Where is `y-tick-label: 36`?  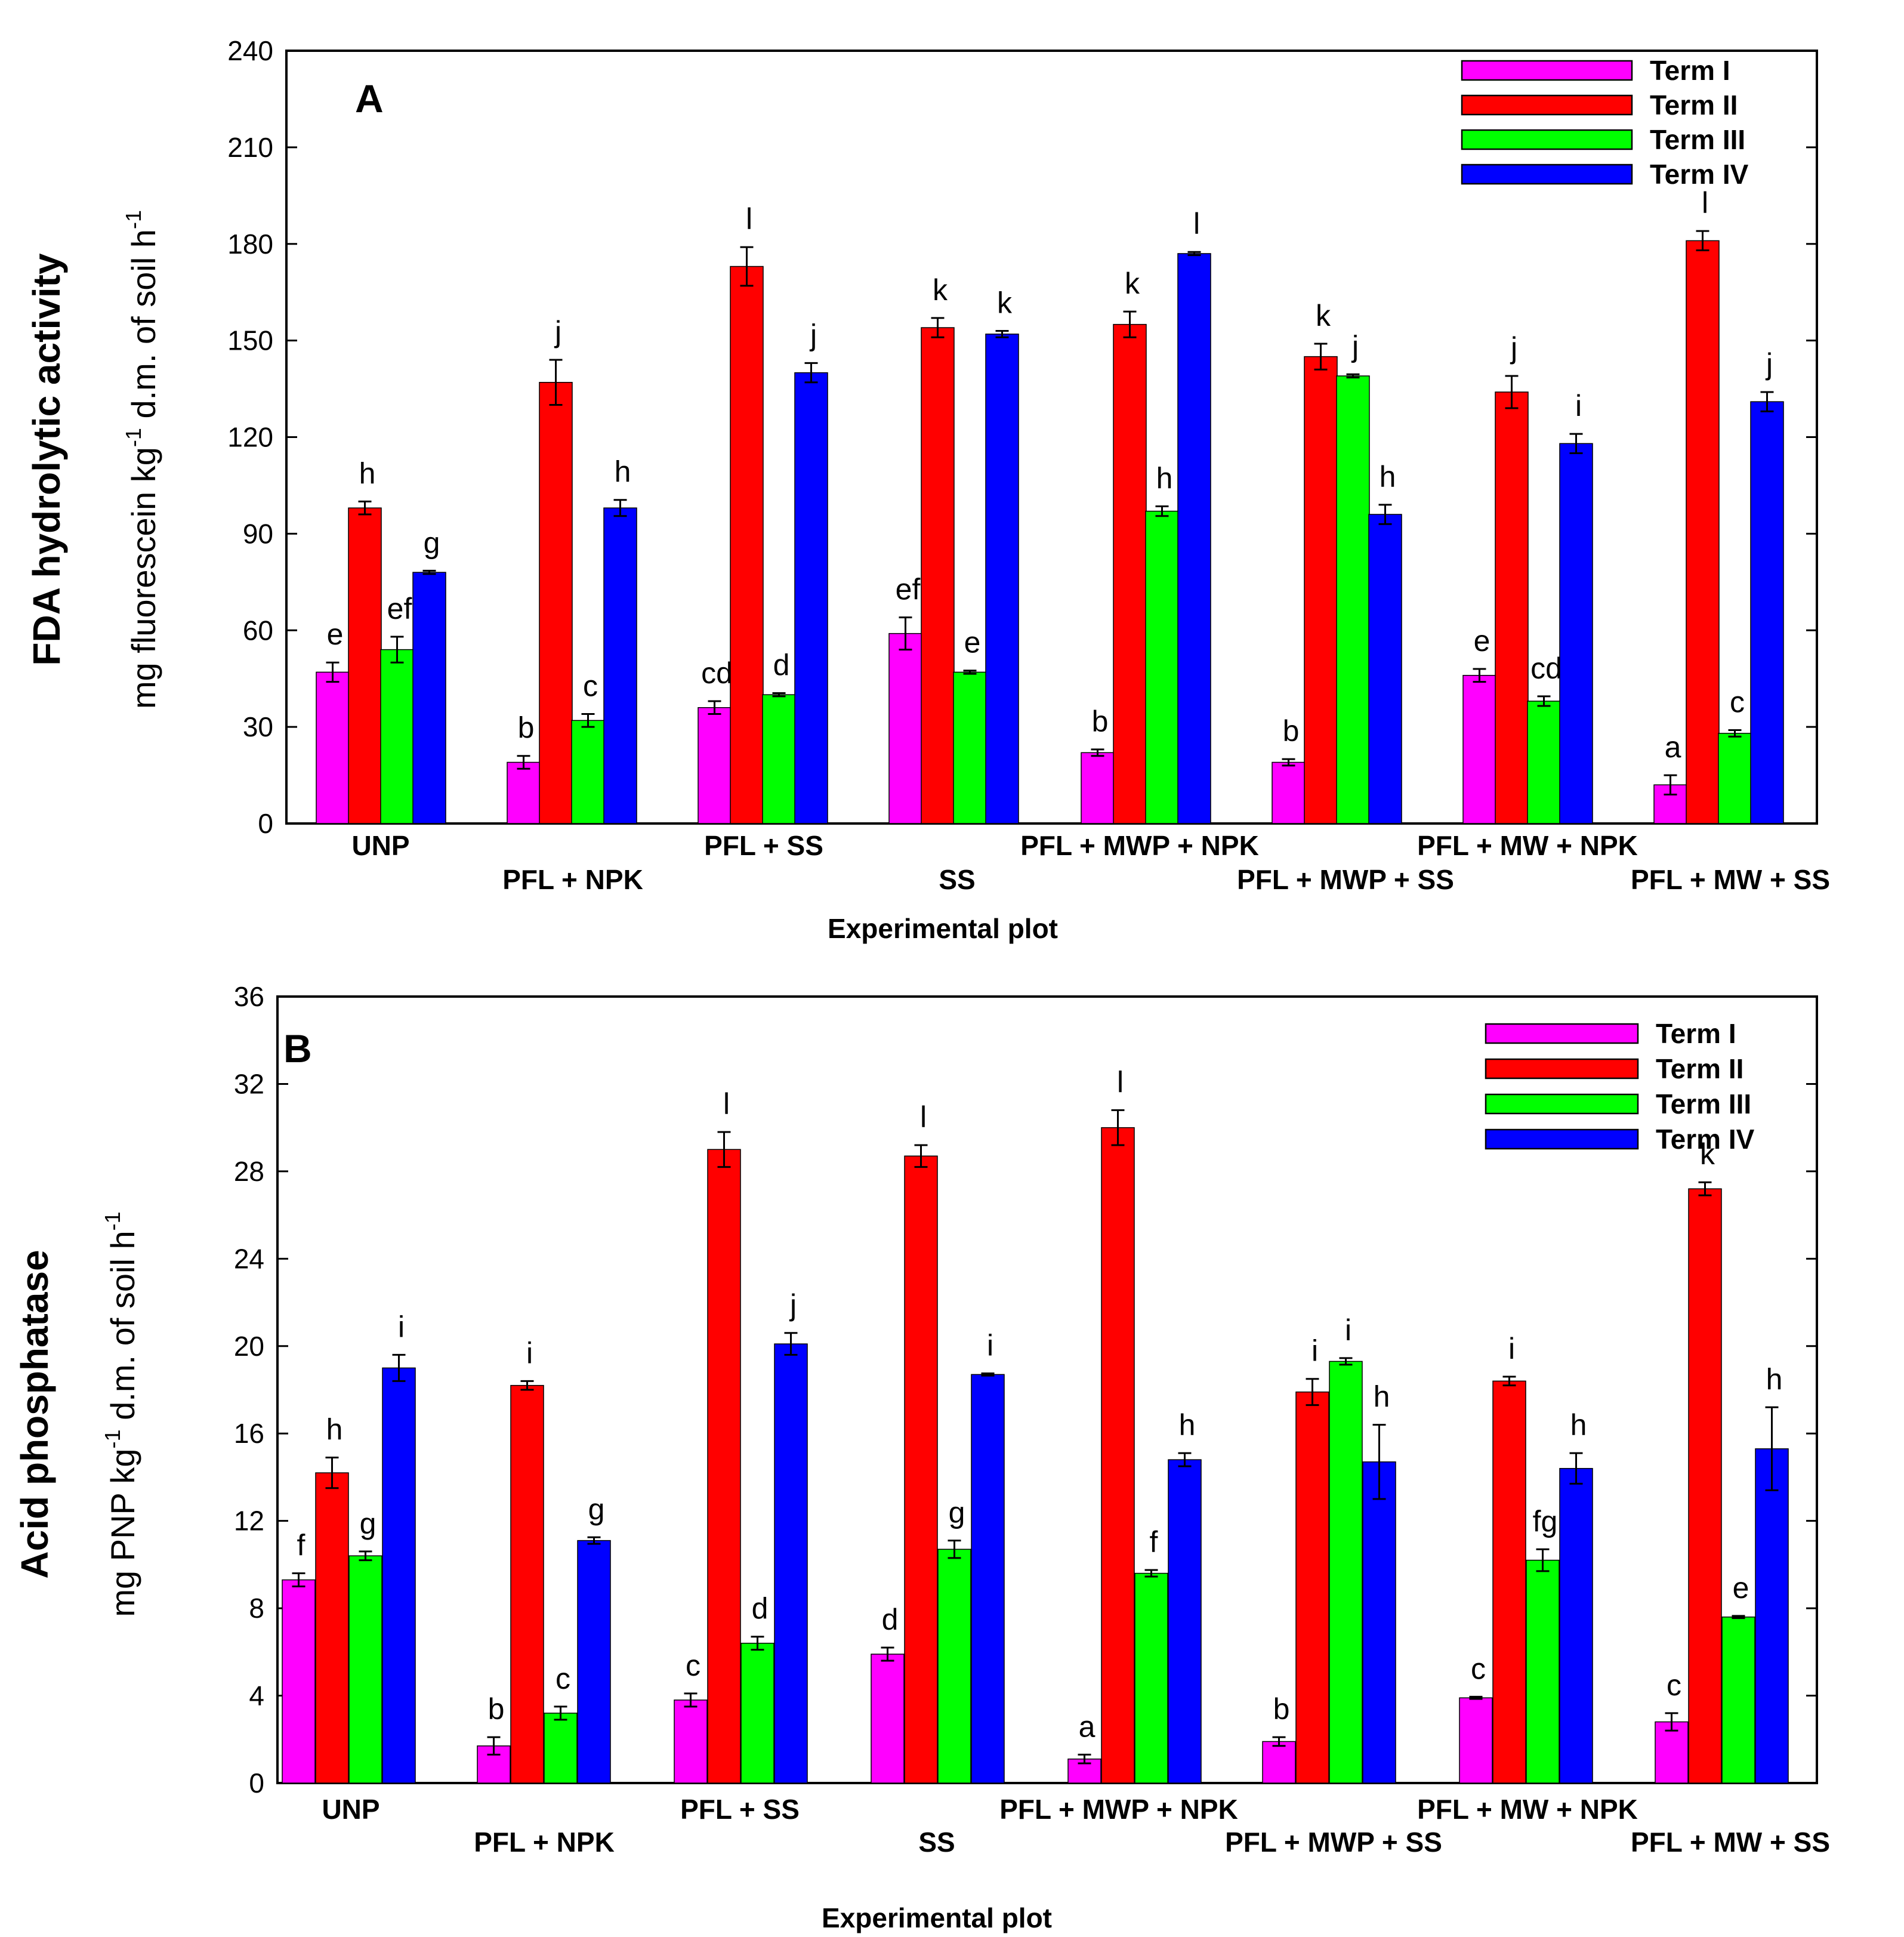 y-tick-label: 36 is located at coordinates (249, 997).